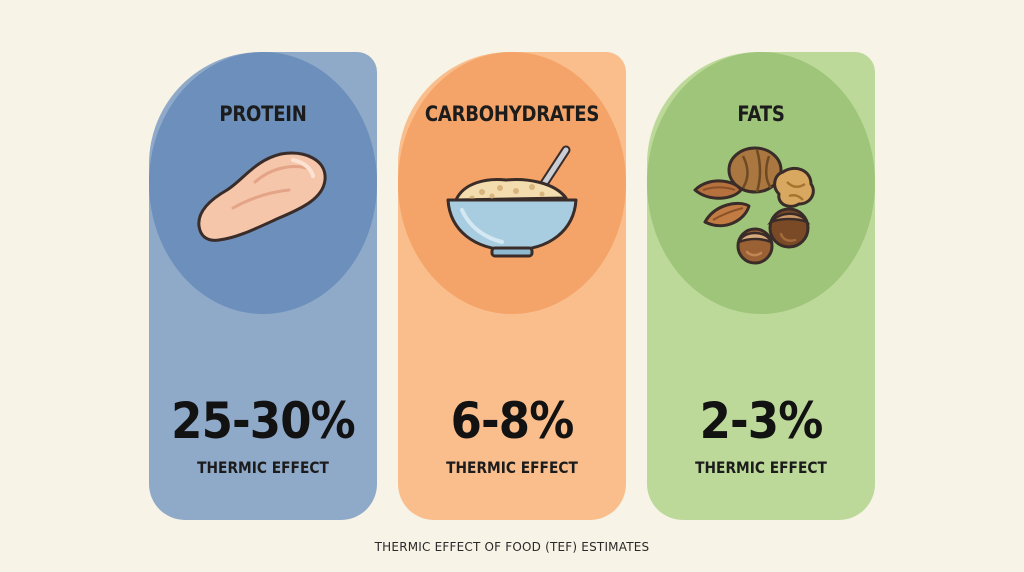 This screenshot has height=572, width=1024. Describe the element at coordinates (761, 114) in the screenshot. I see `fats-title: FATS` at that location.